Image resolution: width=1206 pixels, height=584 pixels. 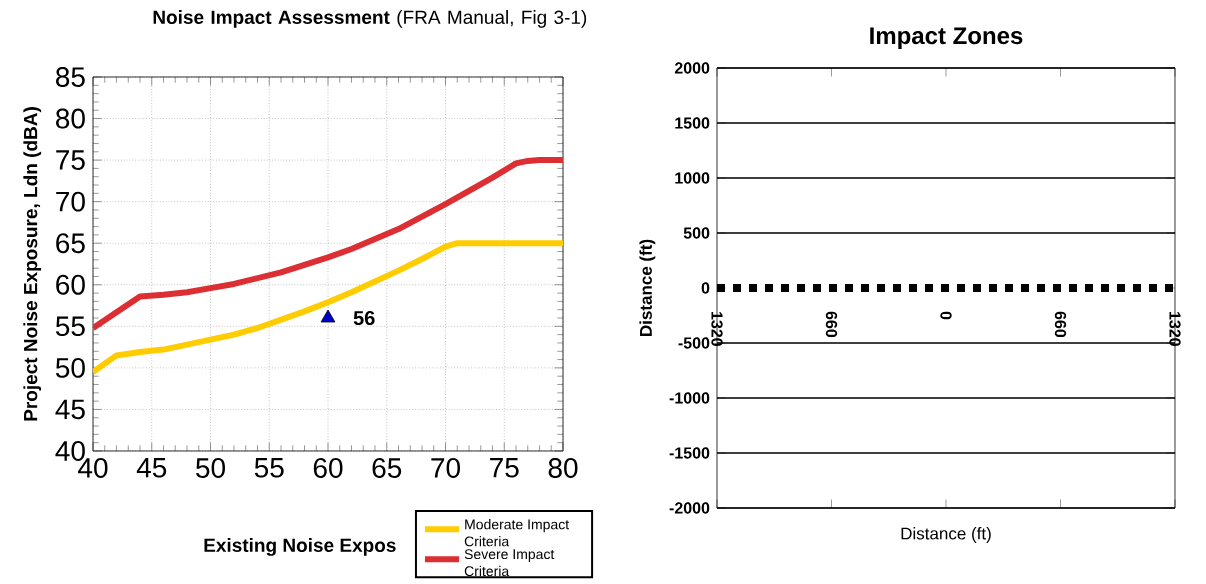 I want to click on y-tick-label: 80, so click(x=70, y=118).